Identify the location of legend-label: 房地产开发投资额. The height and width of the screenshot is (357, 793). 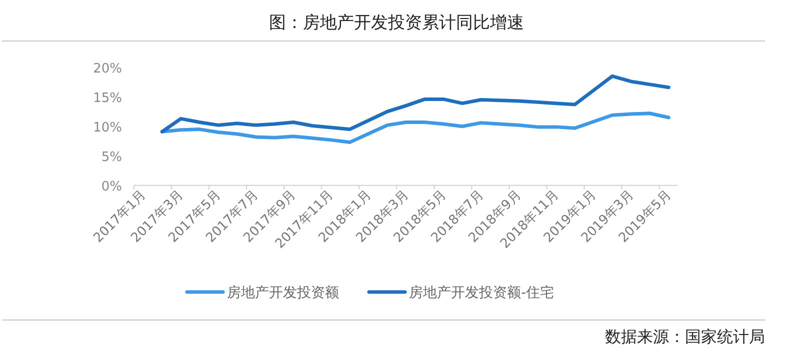
(283, 293).